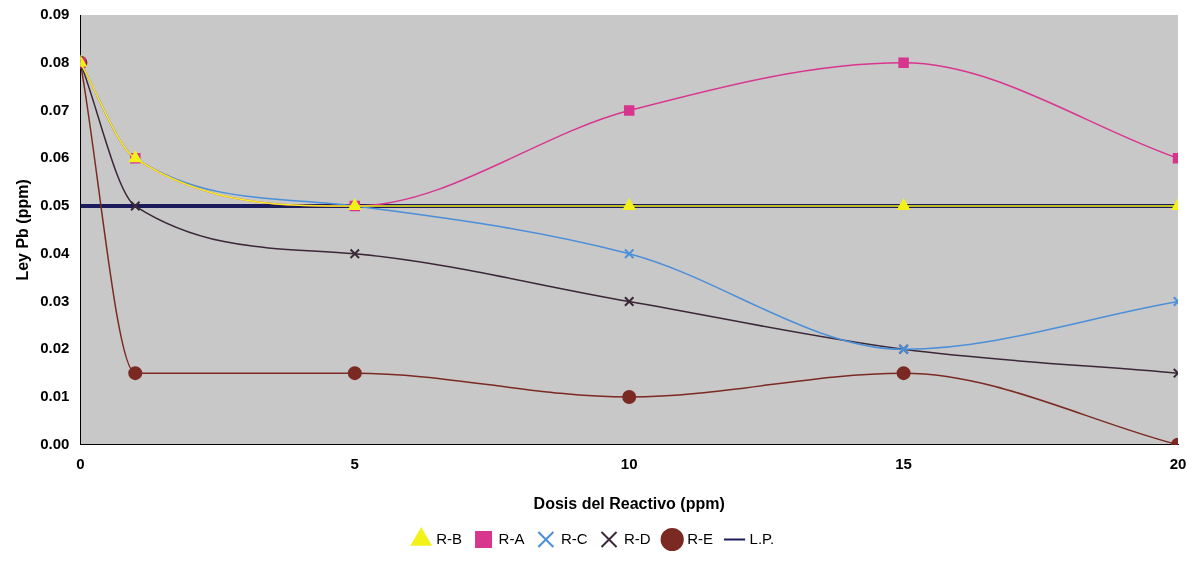  I want to click on legend-label: L.P., so click(762, 538).